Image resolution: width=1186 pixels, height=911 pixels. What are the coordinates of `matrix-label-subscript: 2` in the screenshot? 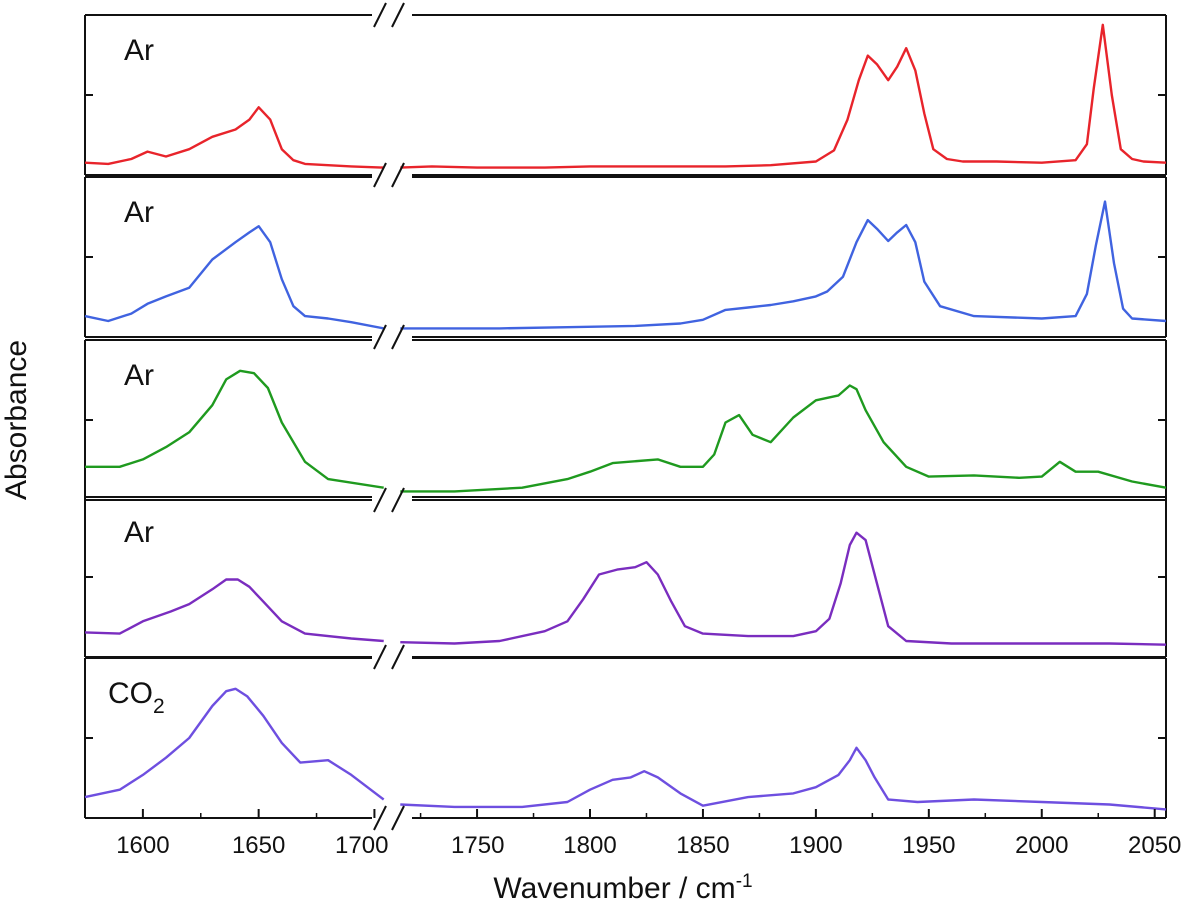 It's located at (159, 706).